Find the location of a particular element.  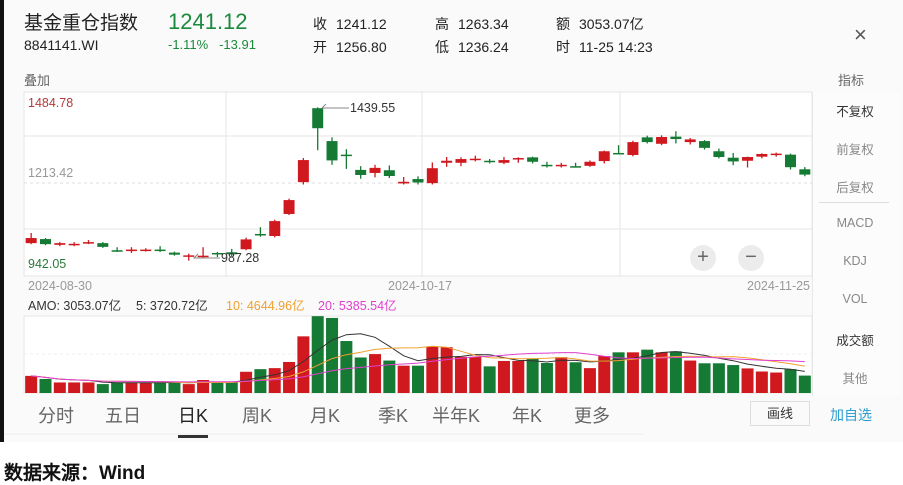

ma20-line is located at coordinates (418, 367).